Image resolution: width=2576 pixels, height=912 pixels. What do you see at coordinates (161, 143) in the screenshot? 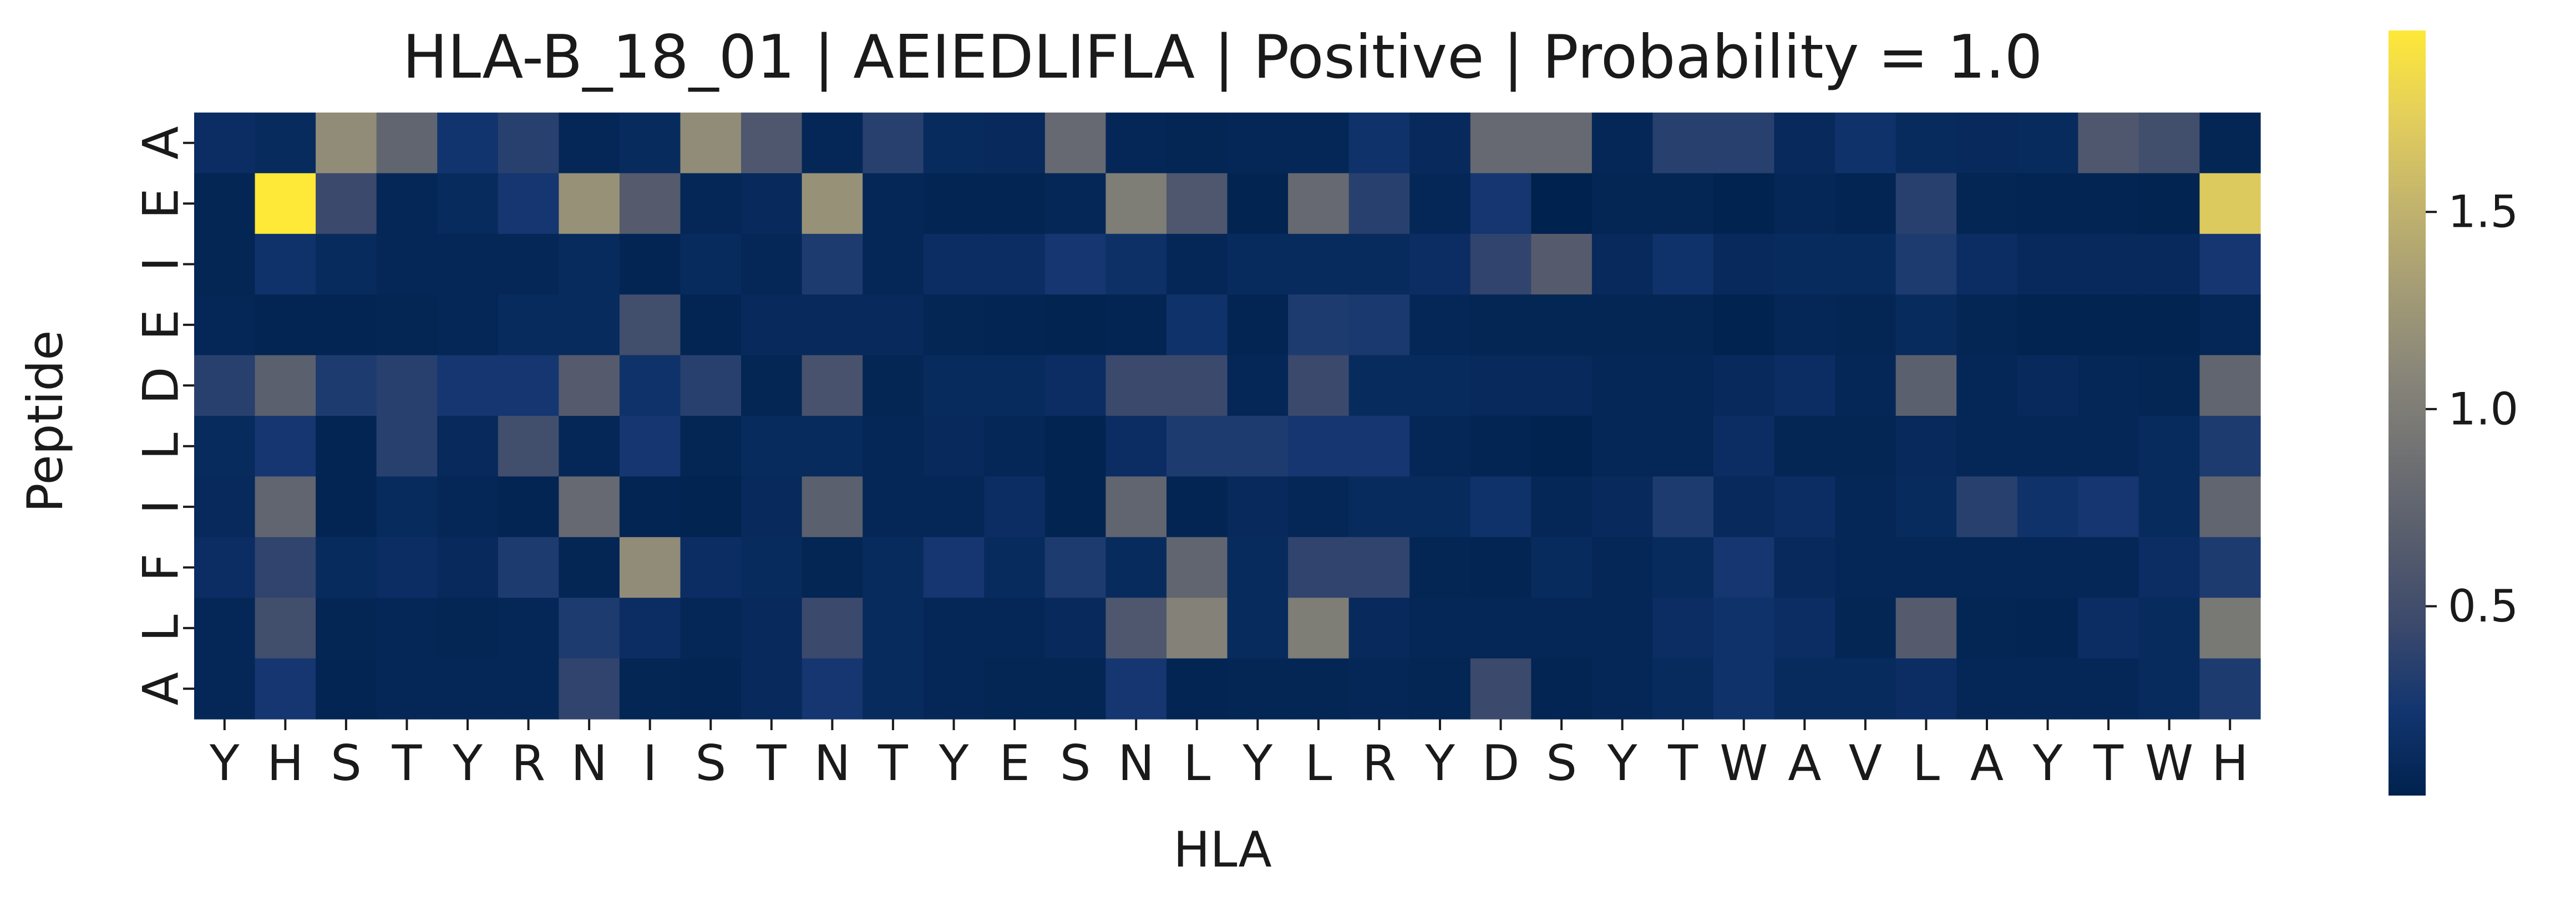
I see `y-tick-label: A` at bounding box center [161, 143].